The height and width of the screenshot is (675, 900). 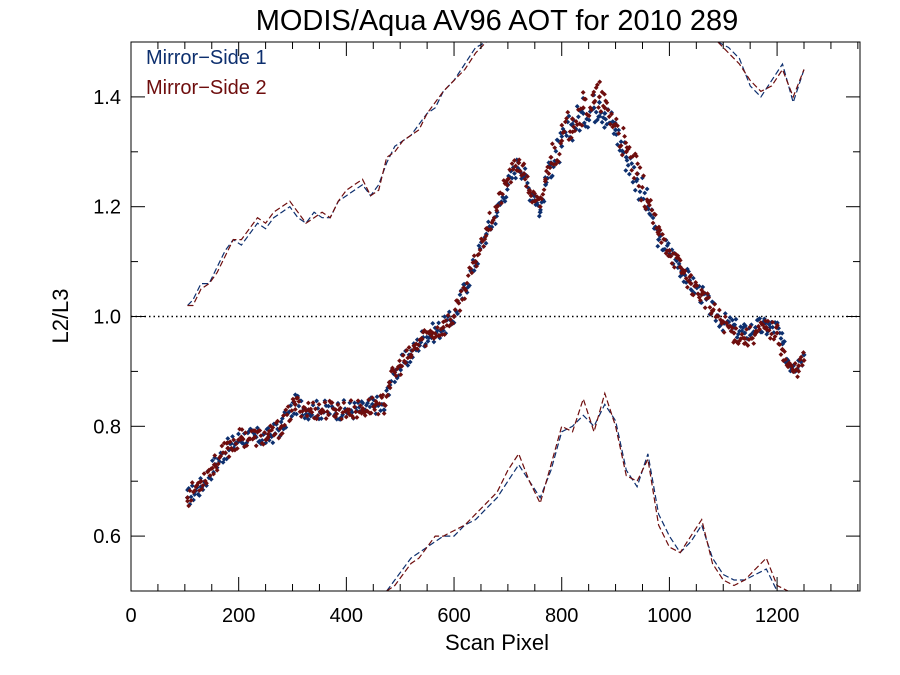 I want to click on dashed-line-lower, so click(x=587, y=491).